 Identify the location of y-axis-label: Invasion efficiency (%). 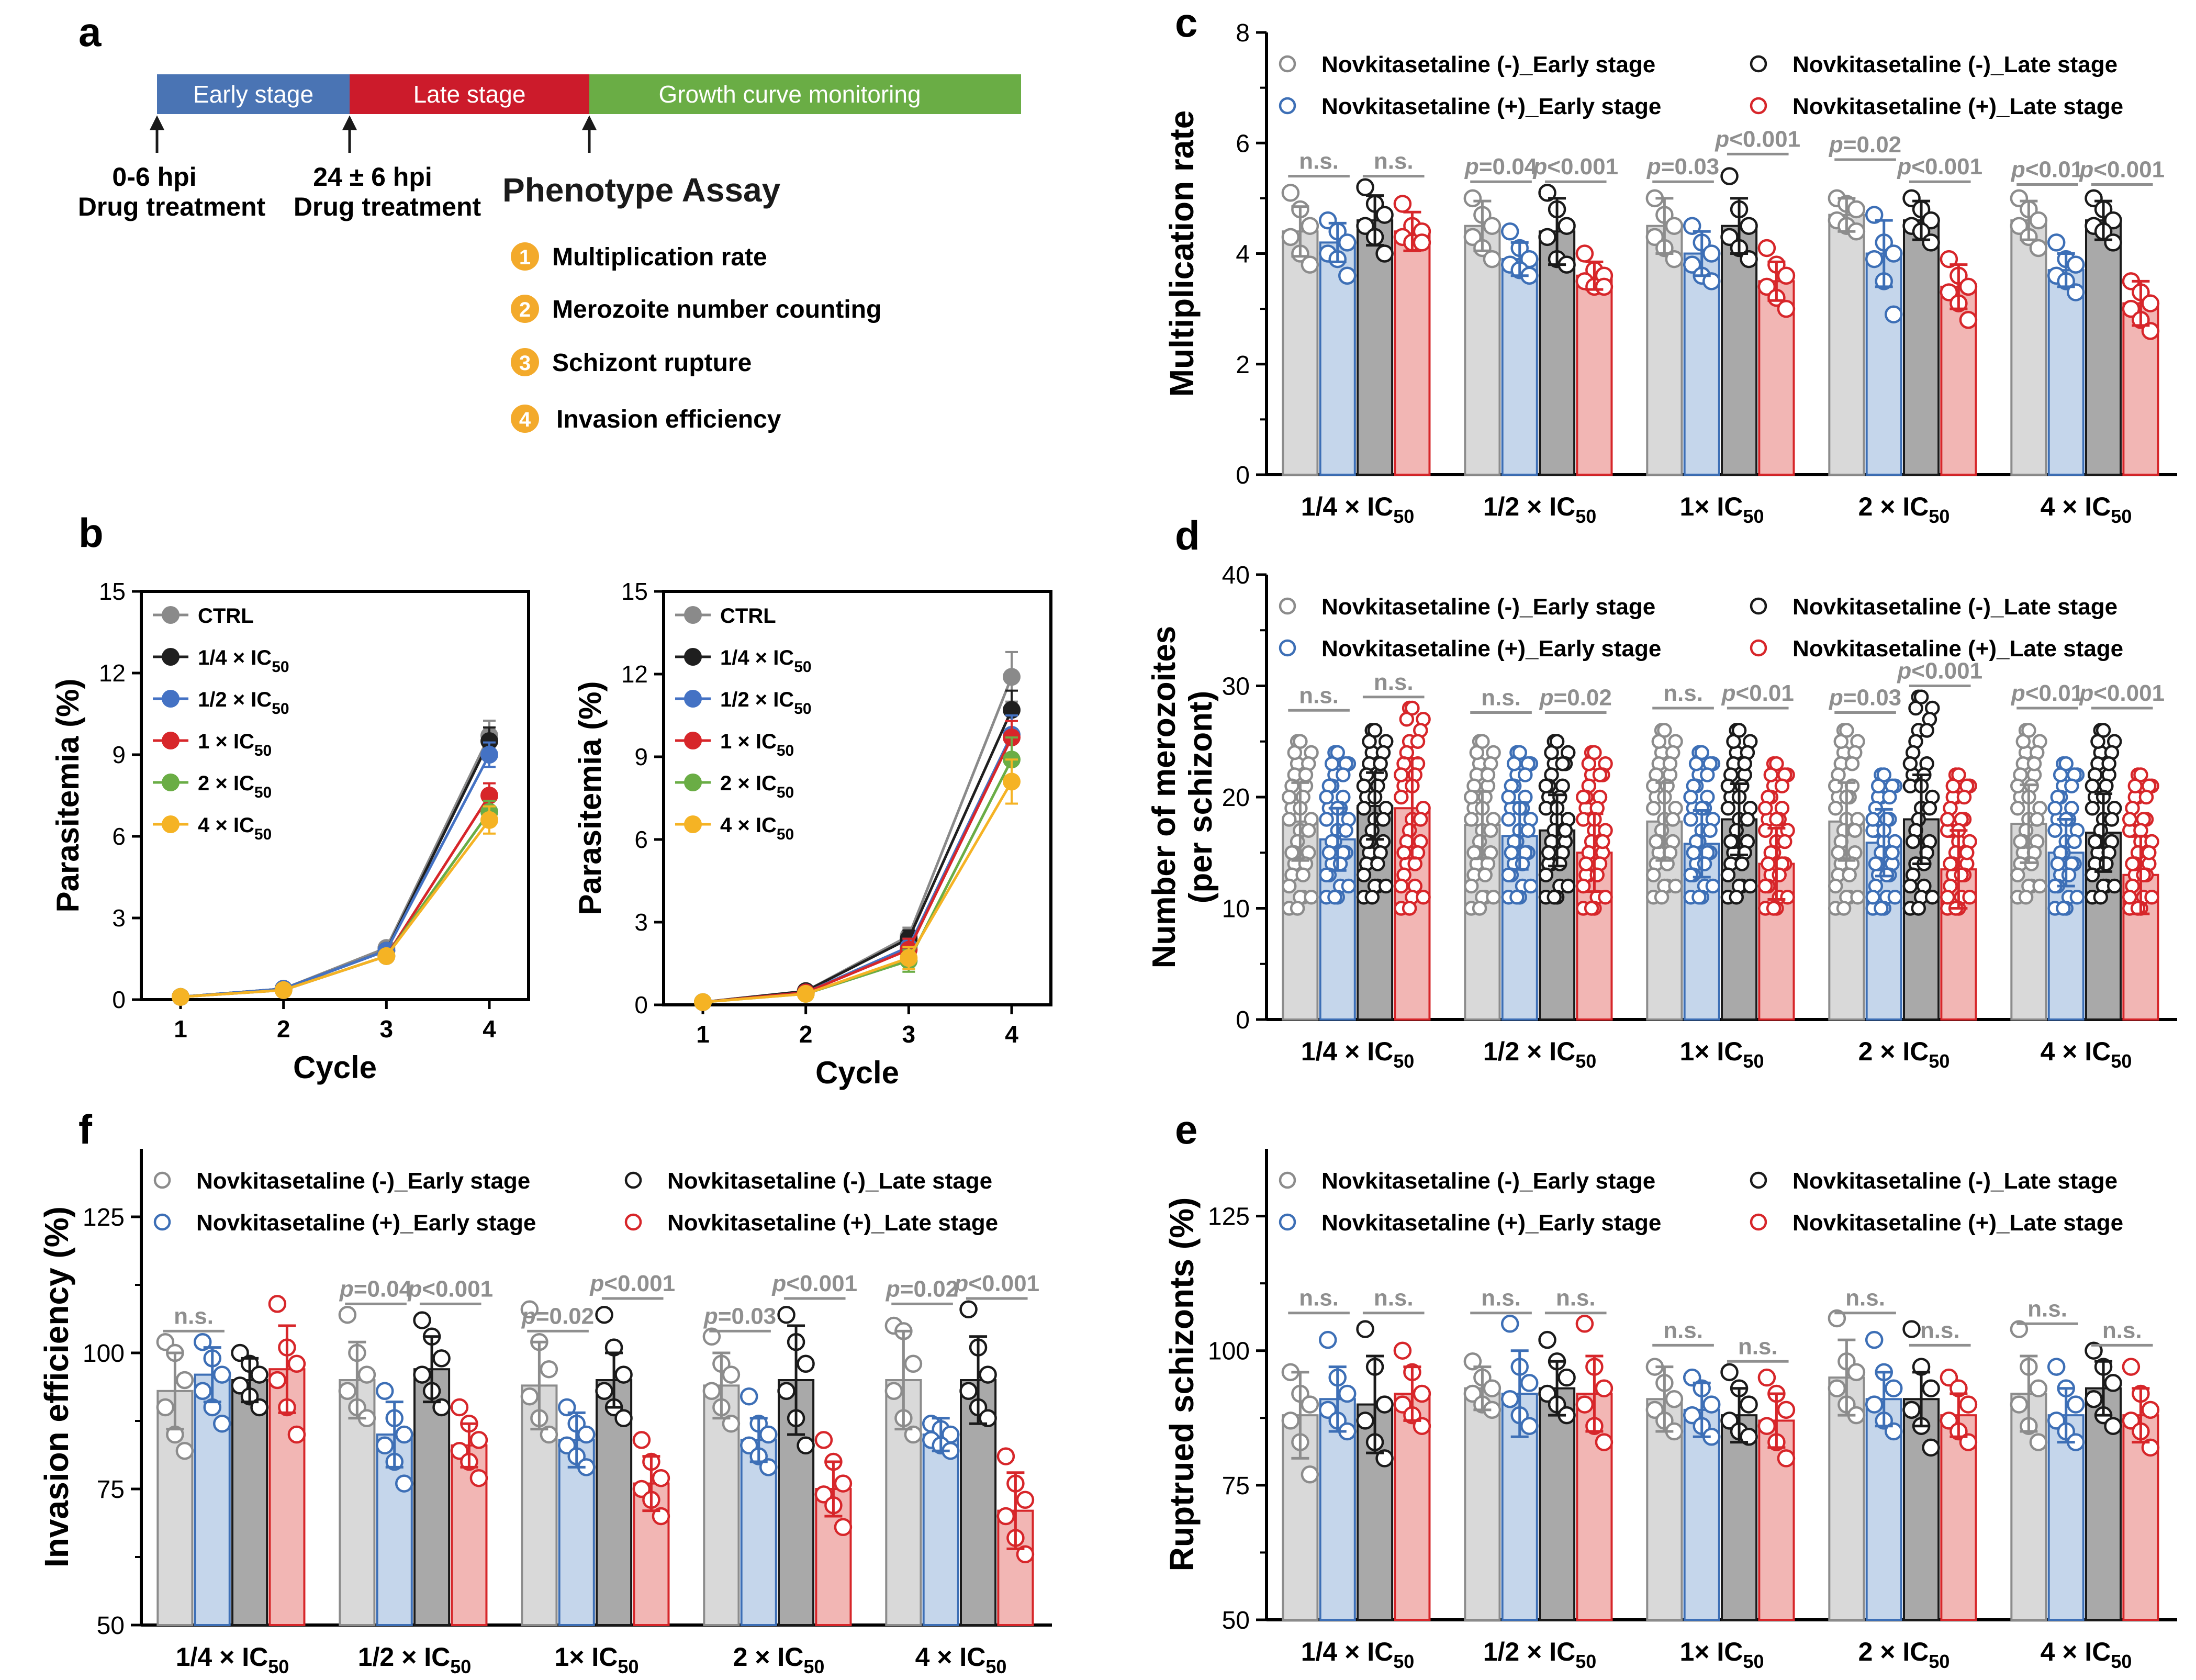
(57, 1386).